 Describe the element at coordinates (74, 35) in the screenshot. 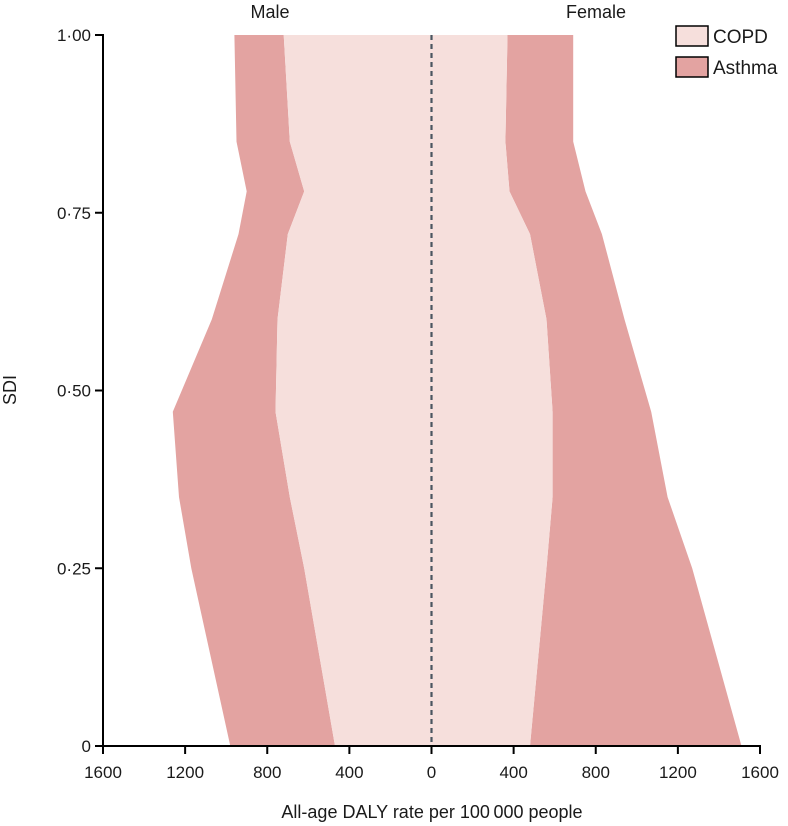

I see `y-tick-label: 1·00` at that location.